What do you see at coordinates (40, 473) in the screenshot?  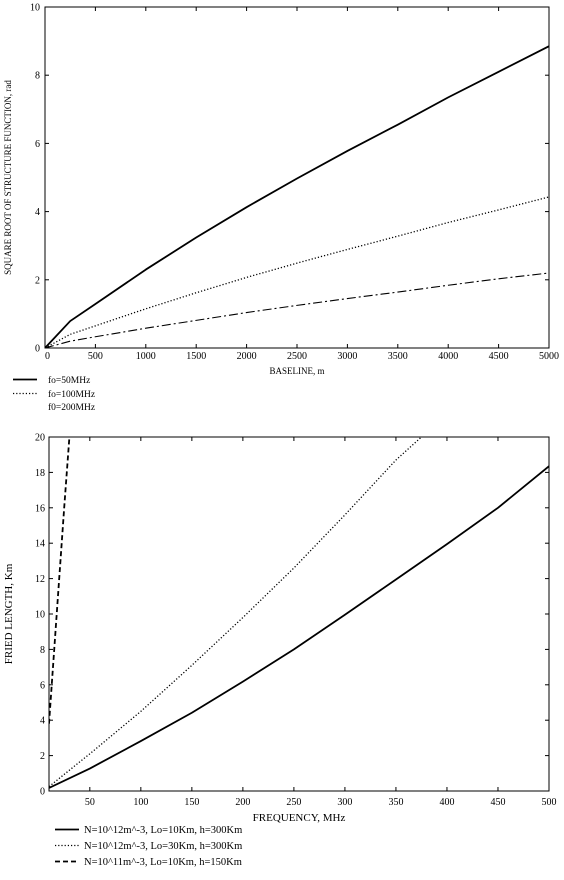 I see `y-tick-label: 18` at bounding box center [40, 473].